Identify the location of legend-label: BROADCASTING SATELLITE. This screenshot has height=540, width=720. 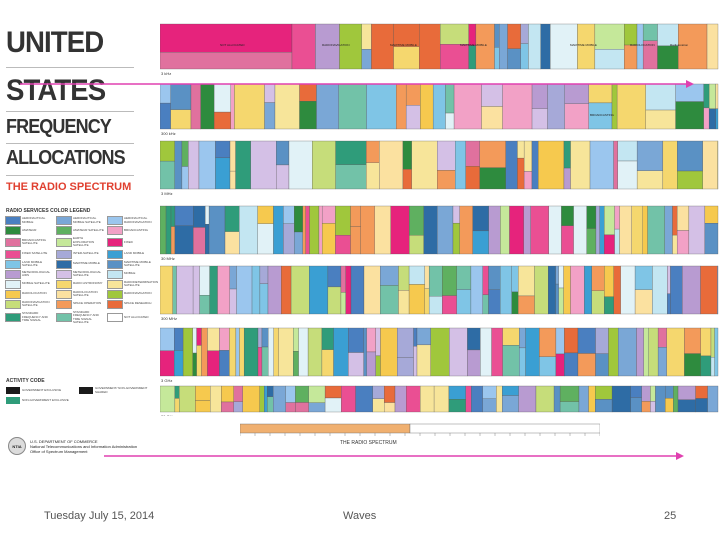
(34, 241).